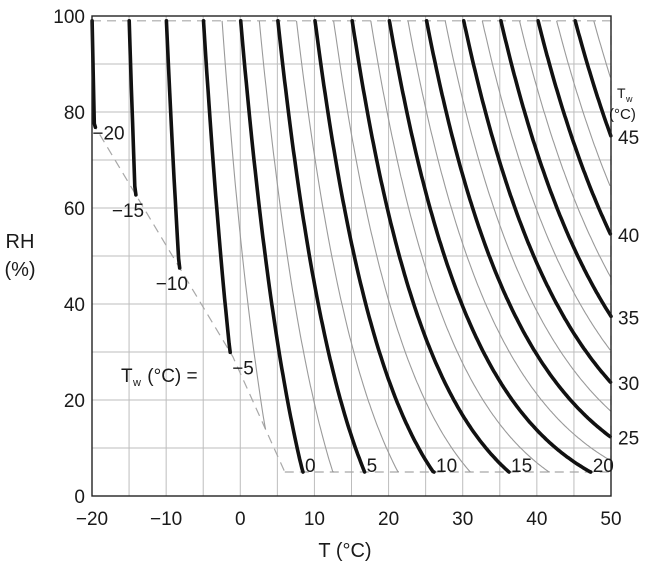  What do you see at coordinates (74, 209) in the screenshot?
I see `y-tick-label: 60` at bounding box center [74, 209].